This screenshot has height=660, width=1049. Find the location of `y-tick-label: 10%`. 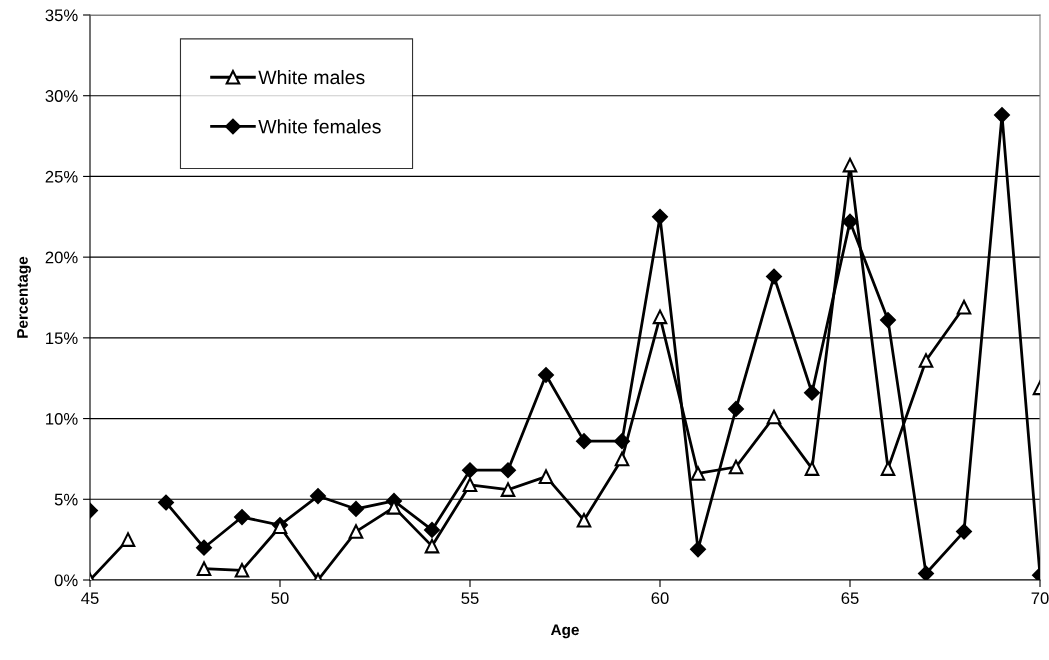

y-tick-label: 10% is located at coordinates (62, 418).